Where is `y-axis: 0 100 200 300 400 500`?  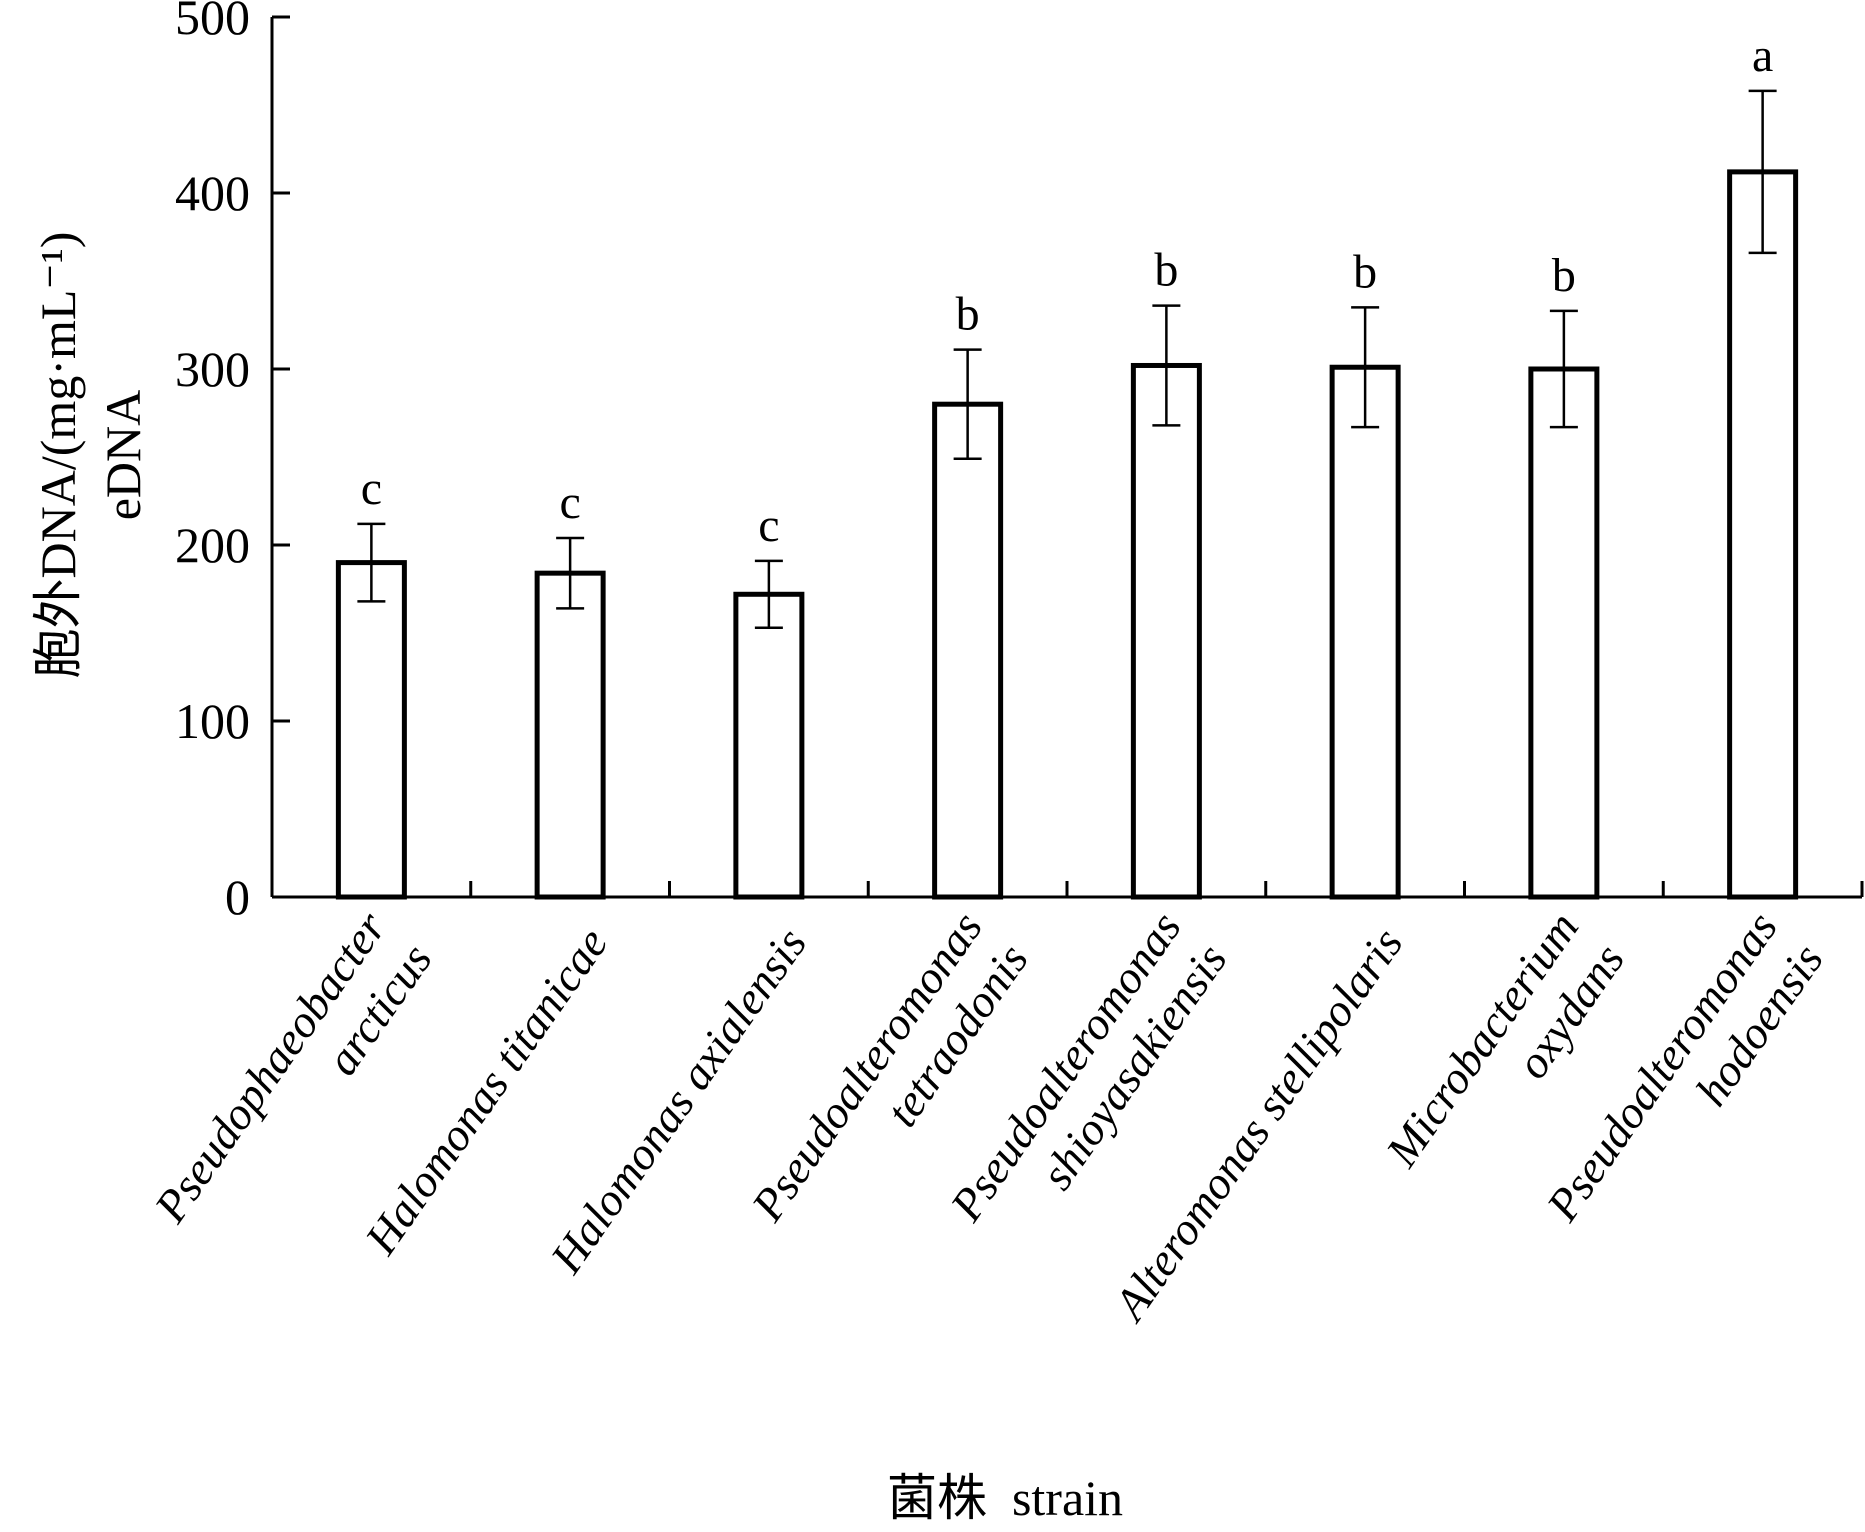 y-axis: 0 100 200 300 400 500 is located at coordinates (232, 462).